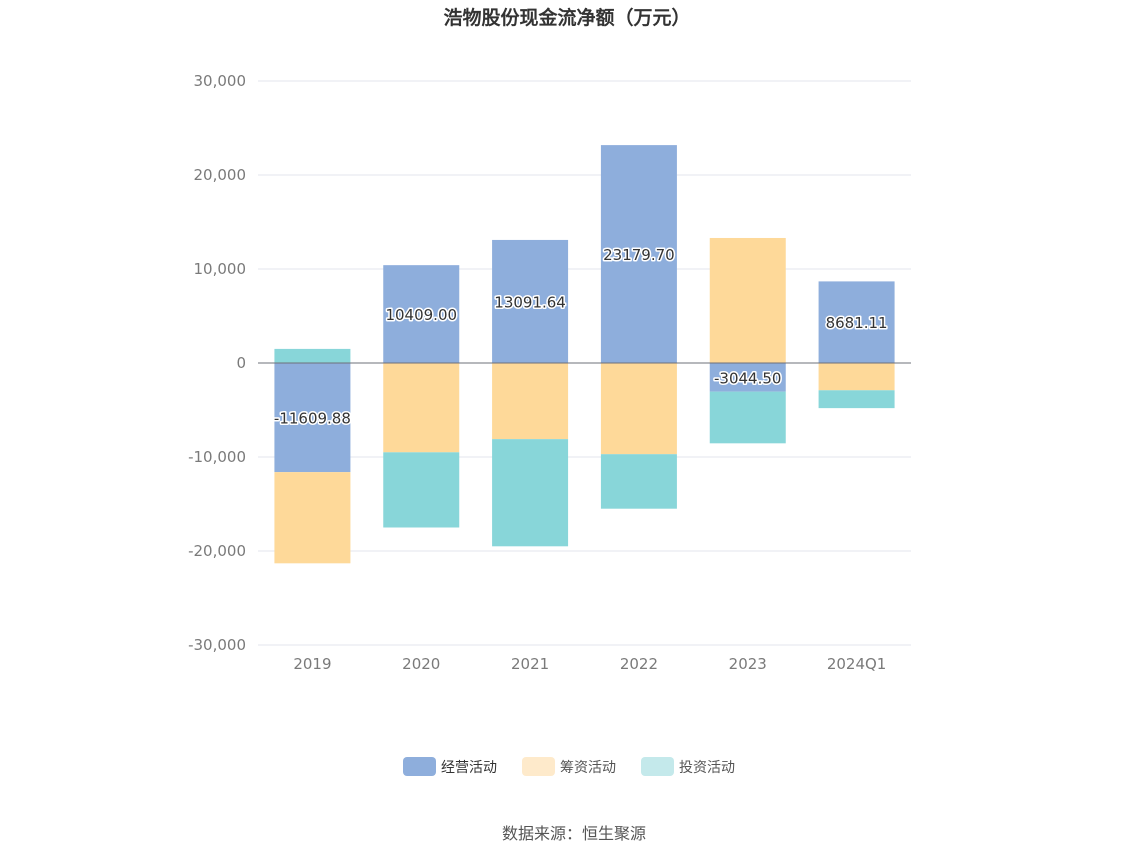 This screenshot has height=859, width=1148. I want to click on data-label: 23179.70, so click(639, 255).